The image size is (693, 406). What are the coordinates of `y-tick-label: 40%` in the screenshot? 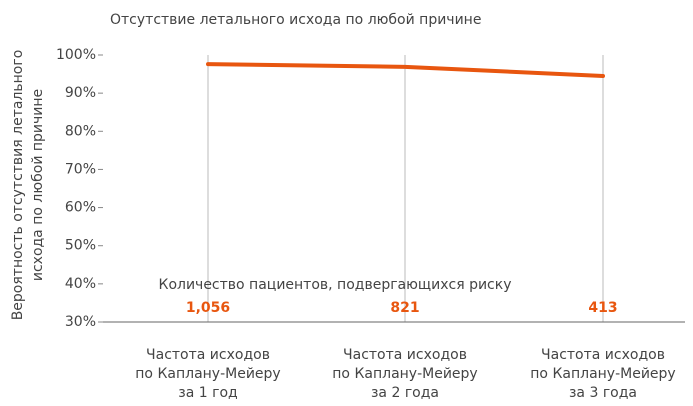 It's located at (80, 284).